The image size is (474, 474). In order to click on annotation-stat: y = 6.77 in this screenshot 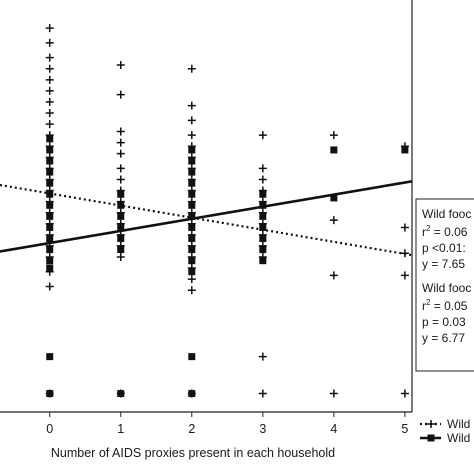, I will do `click(443, 338)`.